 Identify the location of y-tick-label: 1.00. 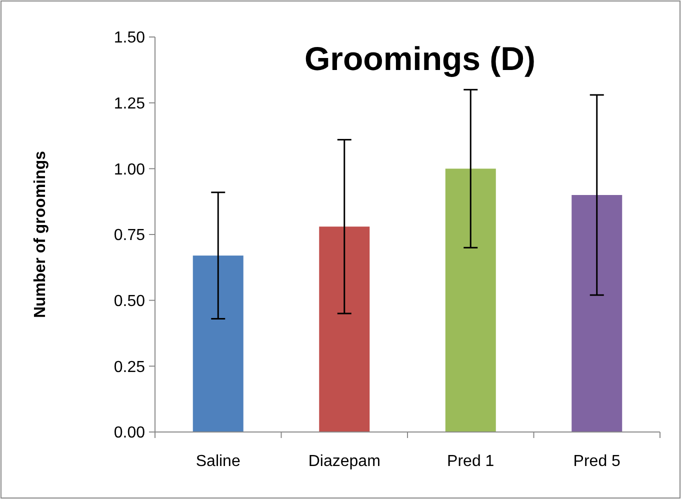
(130, 169).